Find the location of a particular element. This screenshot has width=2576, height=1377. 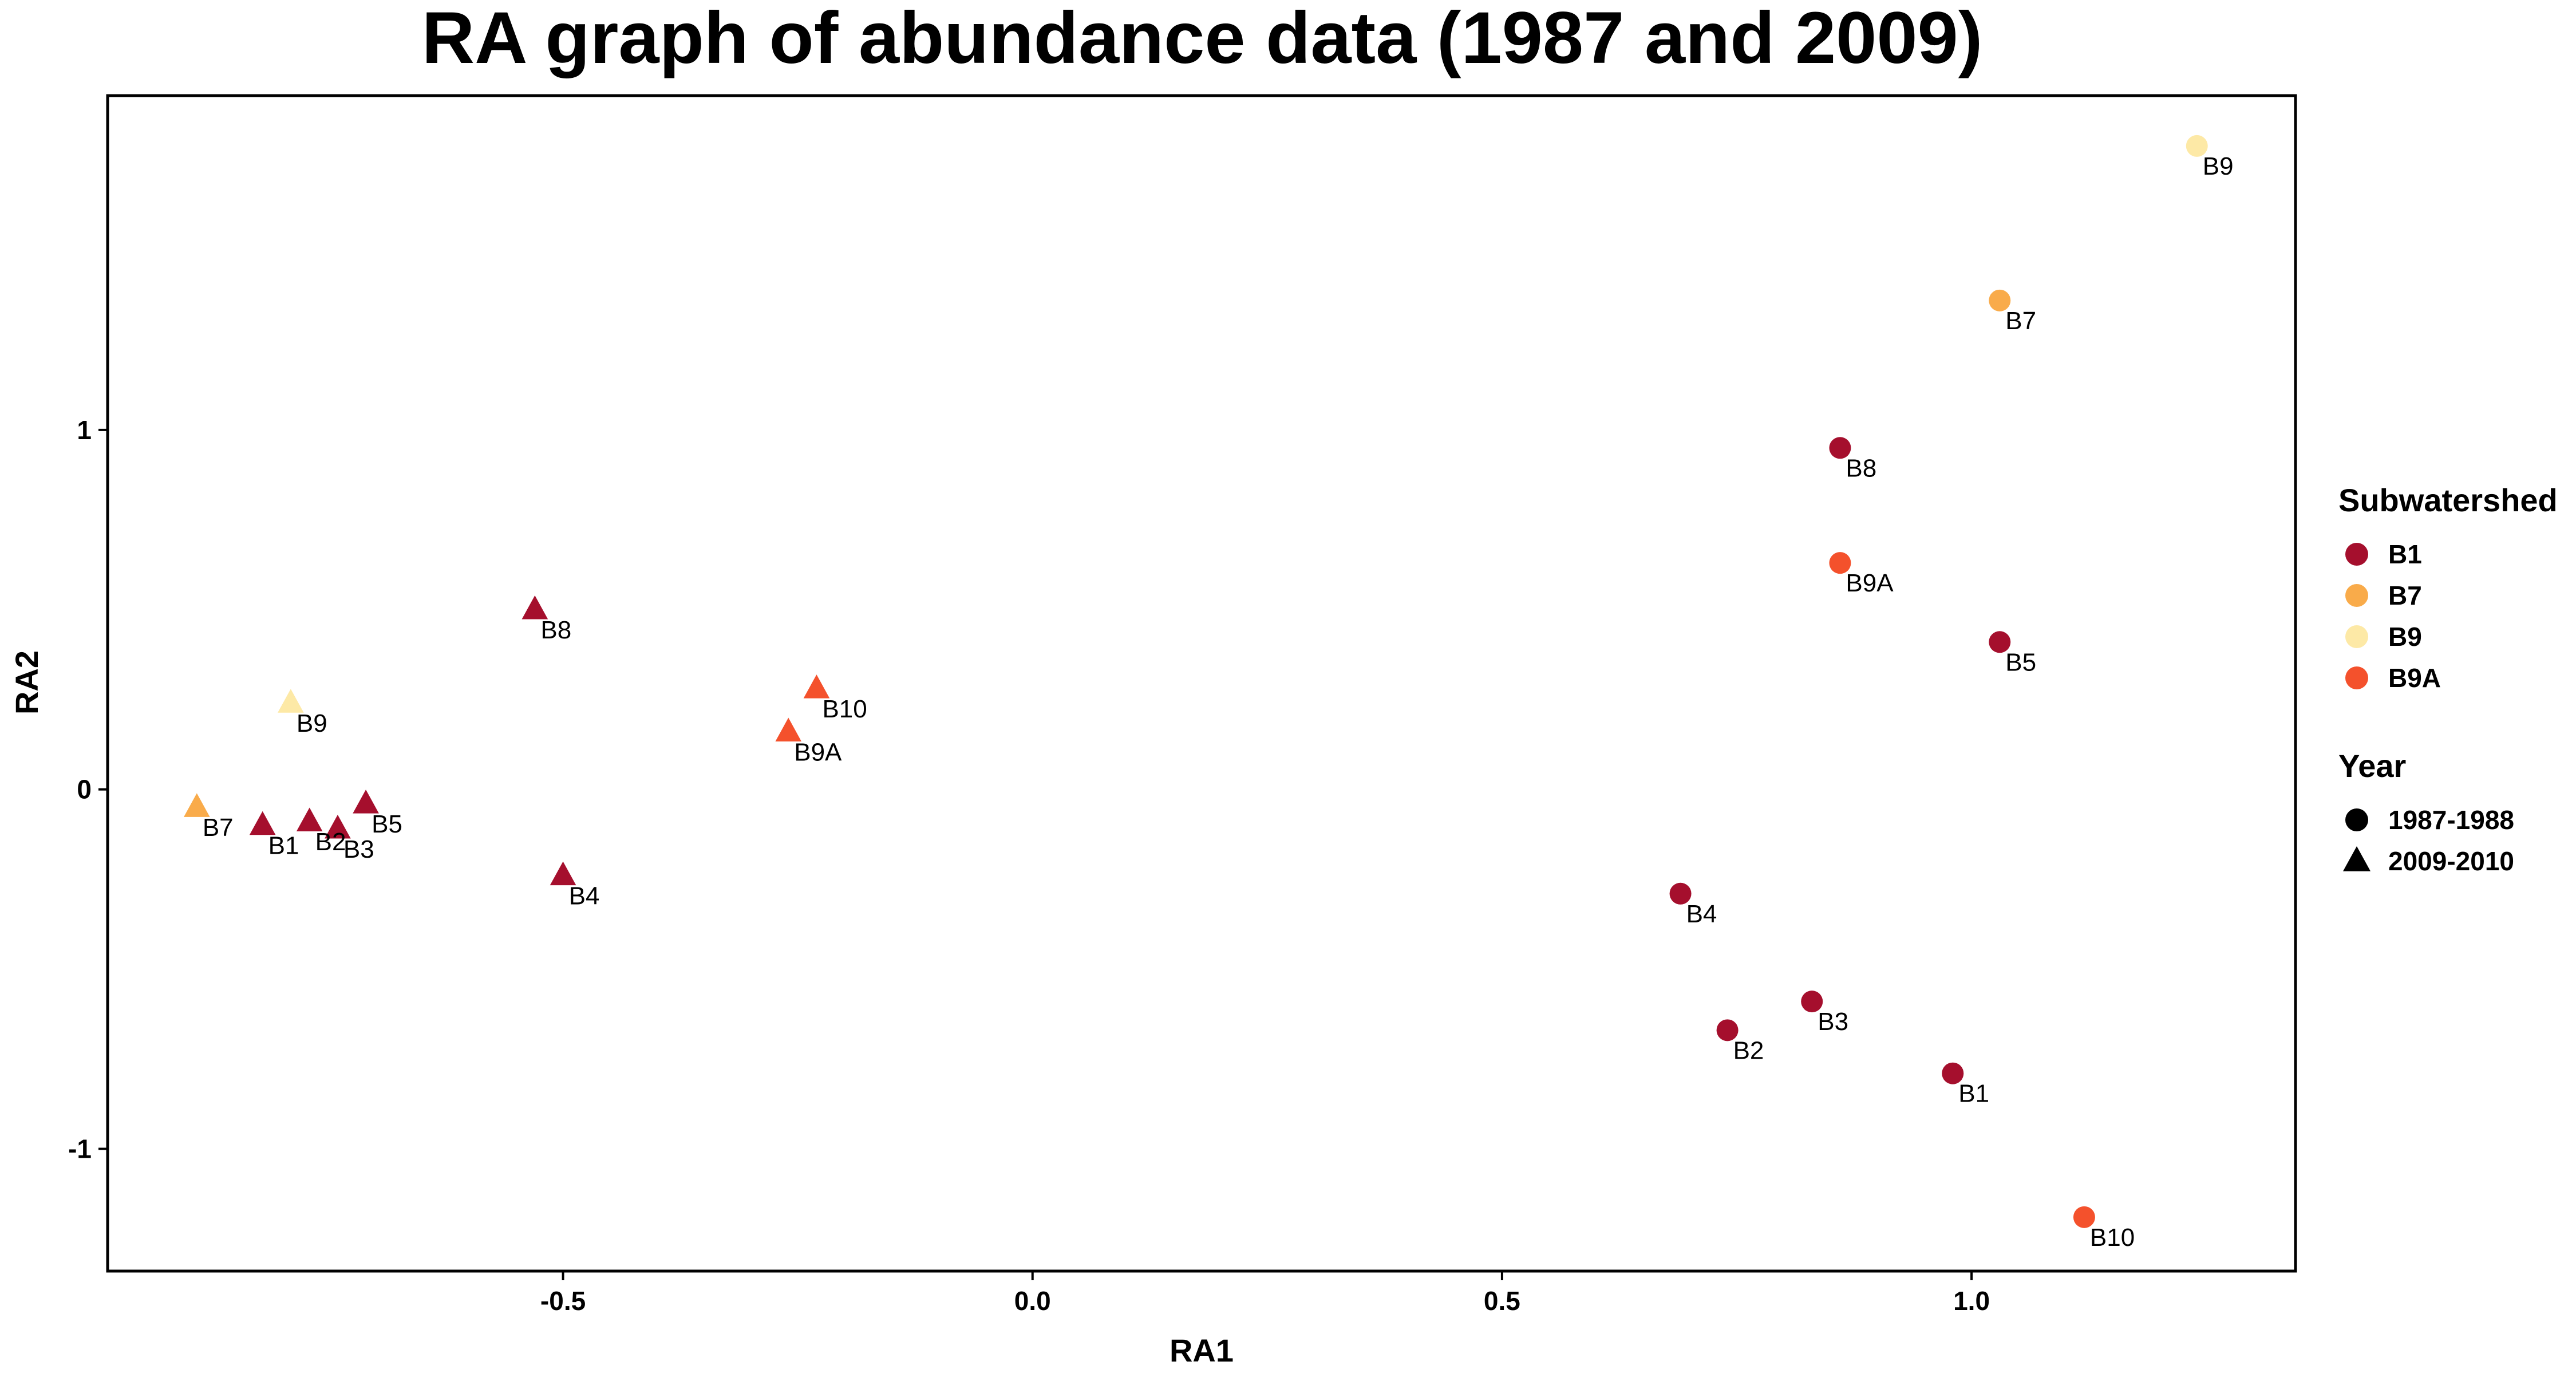

x-tick-label: 0.5 is located at coordinates (1502, 1301).